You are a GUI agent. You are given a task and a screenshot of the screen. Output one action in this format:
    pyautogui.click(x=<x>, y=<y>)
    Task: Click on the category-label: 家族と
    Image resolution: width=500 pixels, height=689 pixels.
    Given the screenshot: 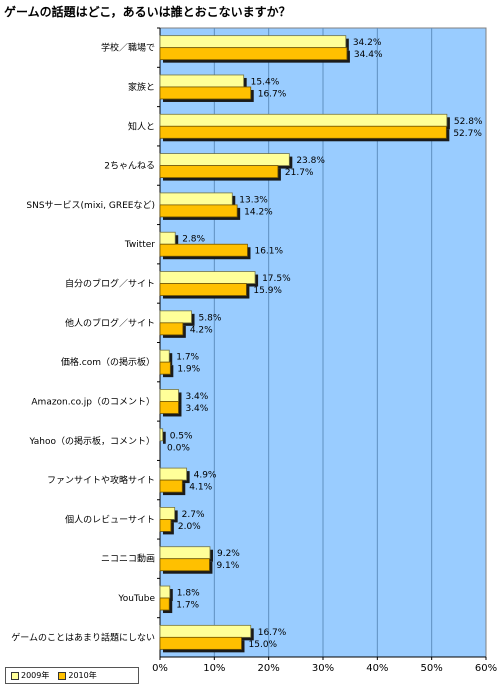 What is the action you would take?
    pyautogui.click(x=141, y=87)
    